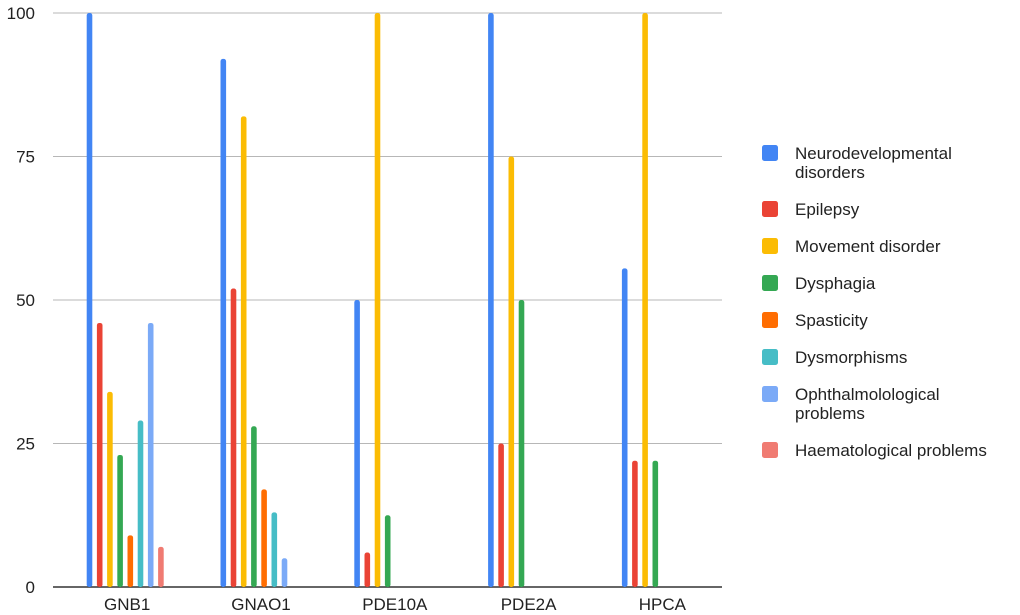 This screenshot has width=1020, height=615. Describe the element at coordinates (873, 153) in the screenshot. I see `legend-label: Neurodevelopmental` at that location.